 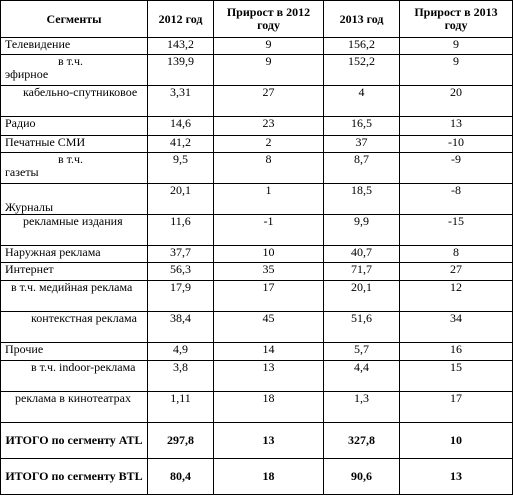 I want to click on value-2012: 37,7, so click(x=180, y=254).